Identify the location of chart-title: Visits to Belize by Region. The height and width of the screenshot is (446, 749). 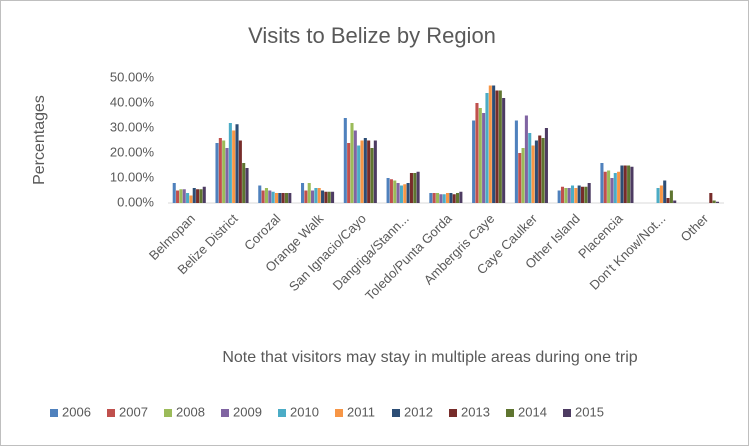
(372, 35).